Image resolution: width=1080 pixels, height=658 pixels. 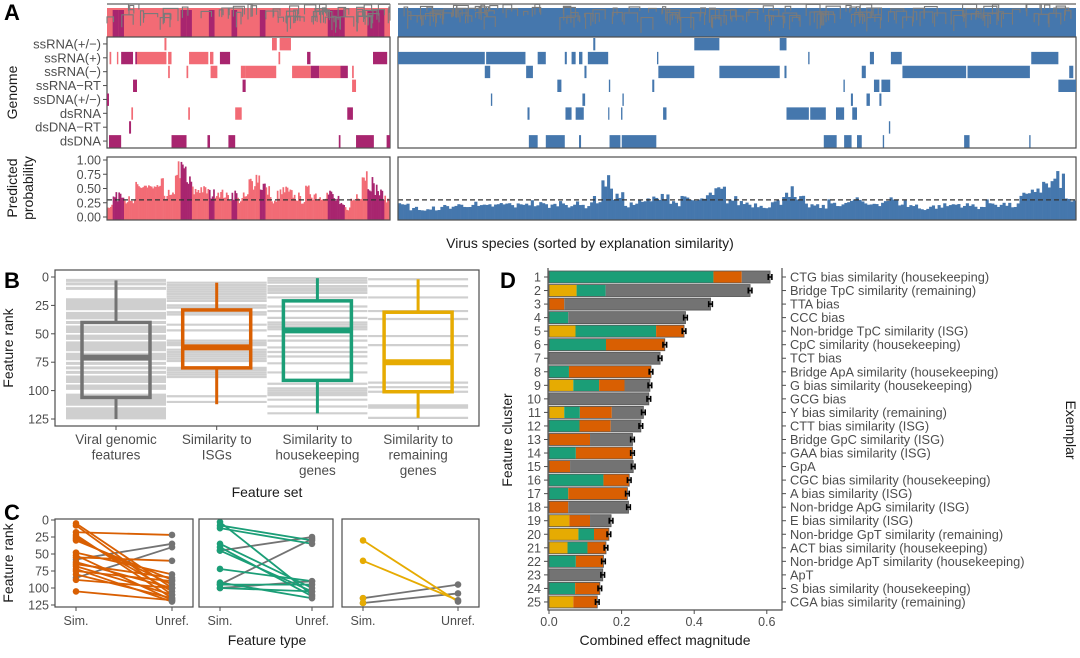 I want to click on exemplar-label: ACT bias similarity (housekeeping), so click(x=888, y=547).